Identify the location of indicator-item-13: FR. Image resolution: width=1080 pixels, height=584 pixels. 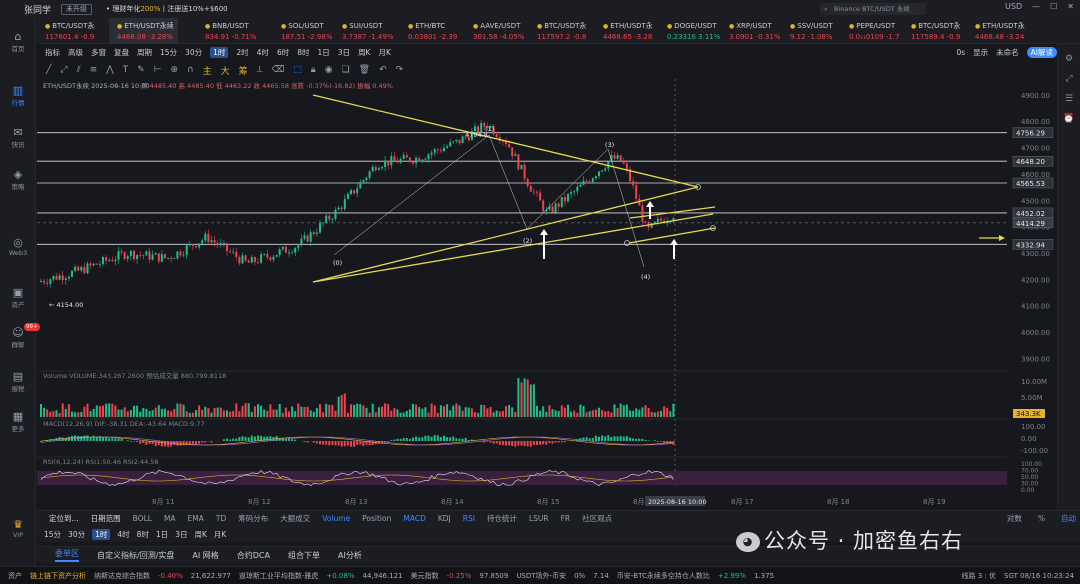
(565, 518).